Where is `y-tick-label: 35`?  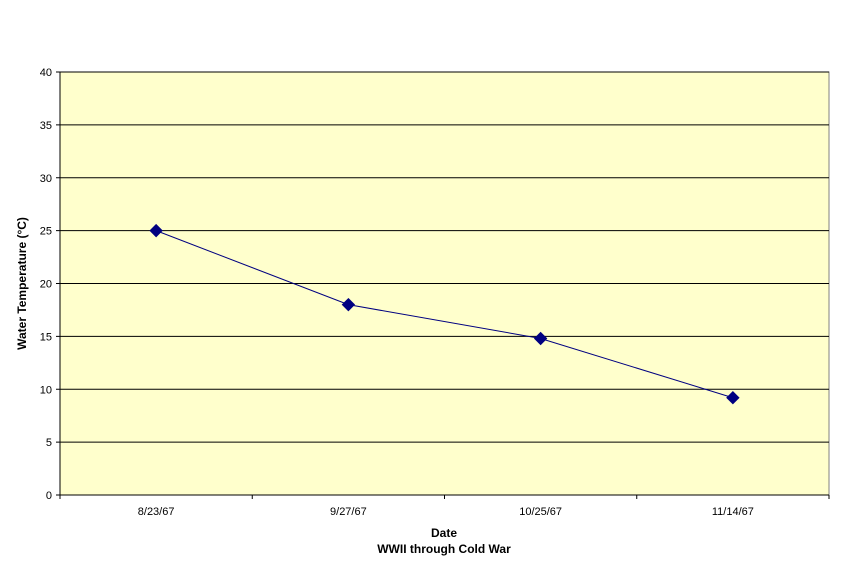
y-tick-label: 35 is located at coordinates (46, 126).